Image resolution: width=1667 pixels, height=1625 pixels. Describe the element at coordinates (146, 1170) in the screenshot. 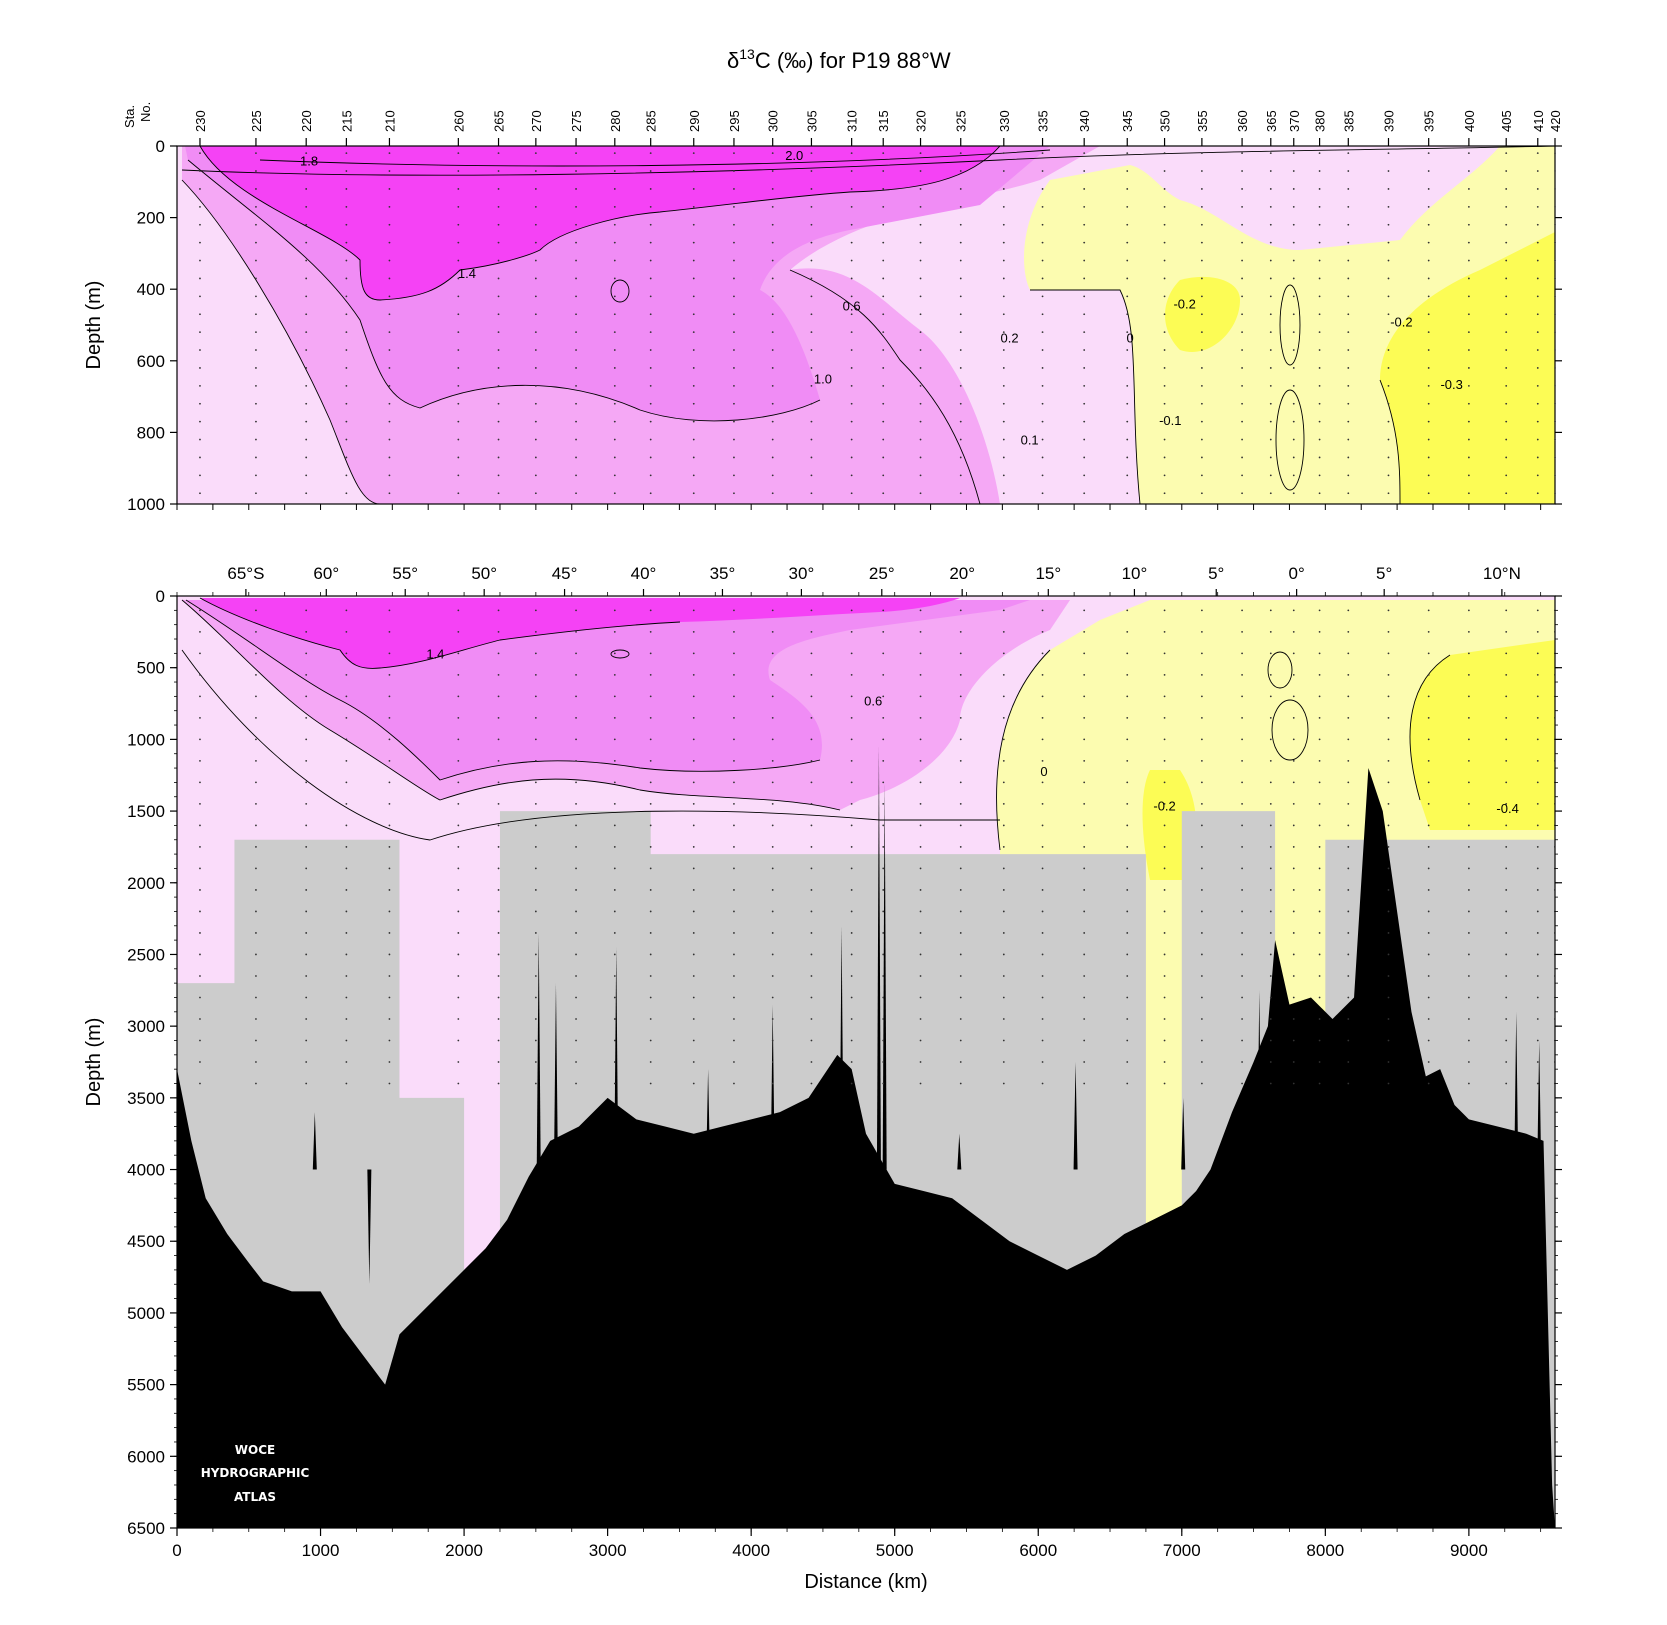

I see `y-tick-label: 4000` at that location.